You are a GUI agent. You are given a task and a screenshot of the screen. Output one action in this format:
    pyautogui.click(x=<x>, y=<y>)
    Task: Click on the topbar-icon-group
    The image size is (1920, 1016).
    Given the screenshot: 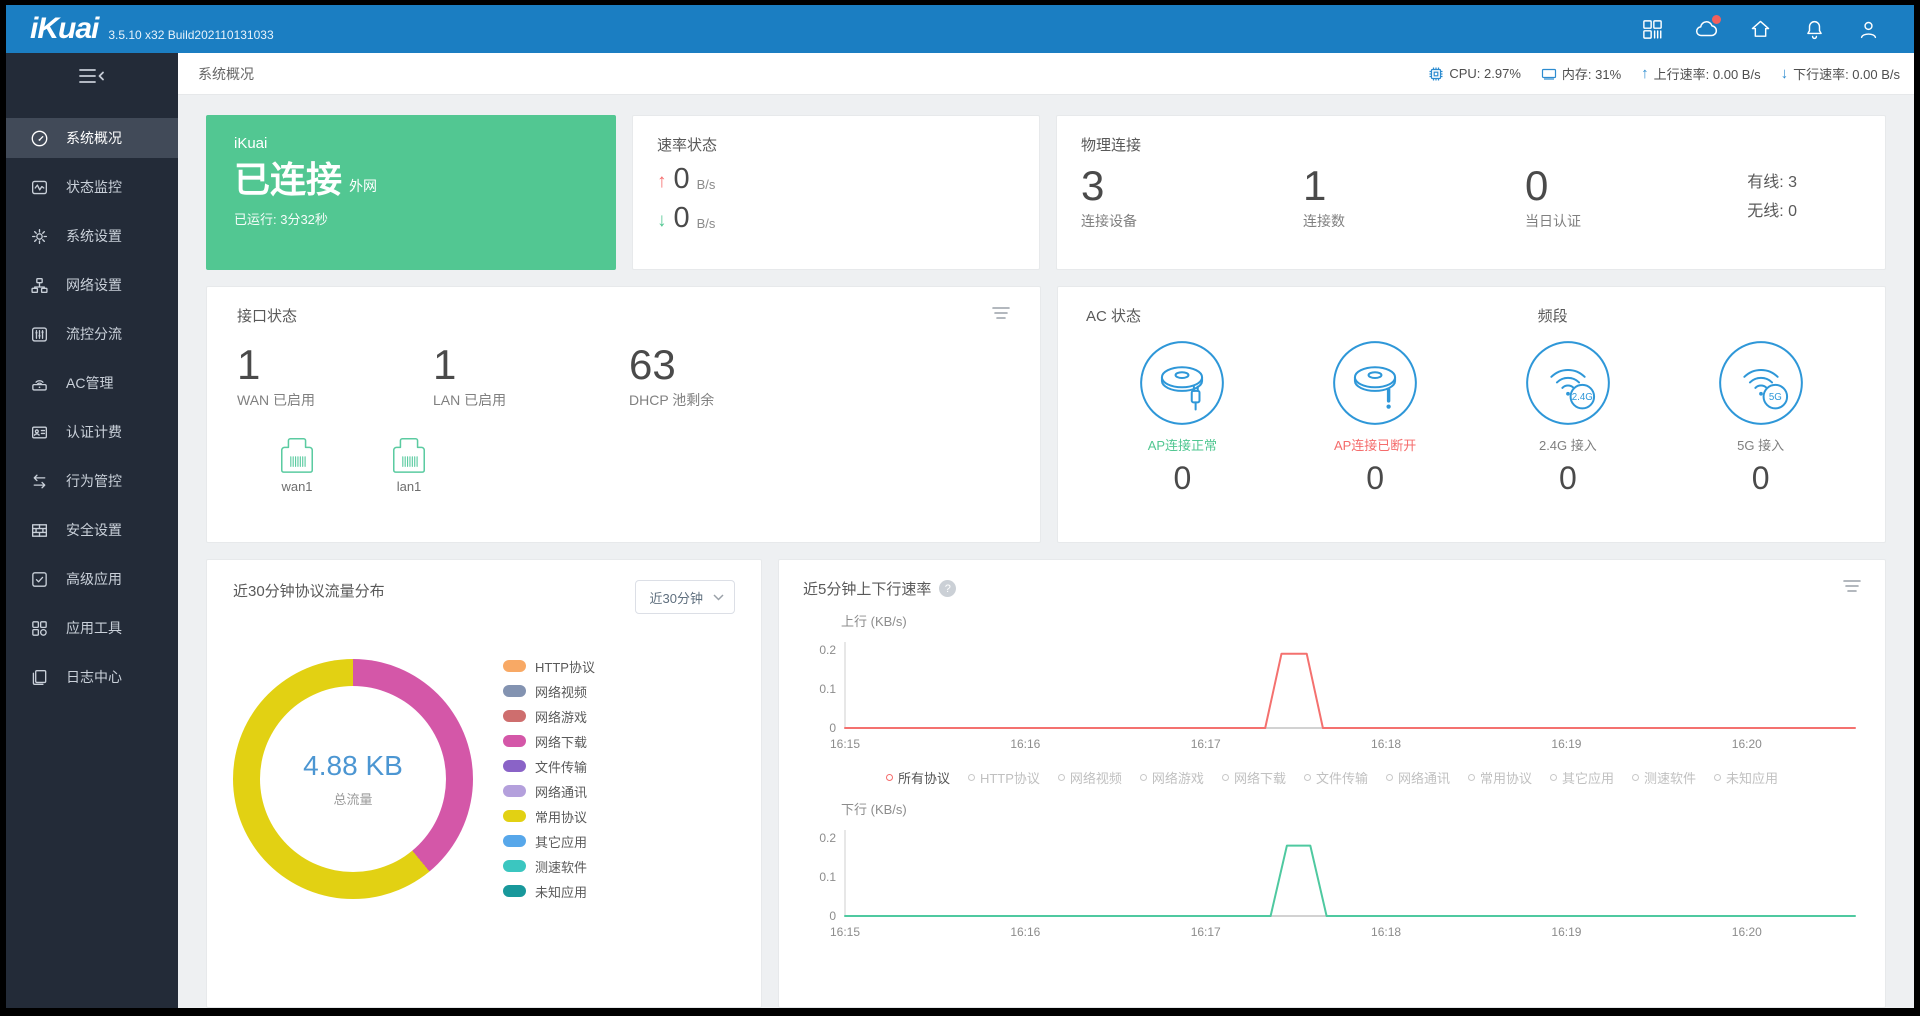 What is the action you would take?
    pyautogui.click(x=1777, y=28)
    